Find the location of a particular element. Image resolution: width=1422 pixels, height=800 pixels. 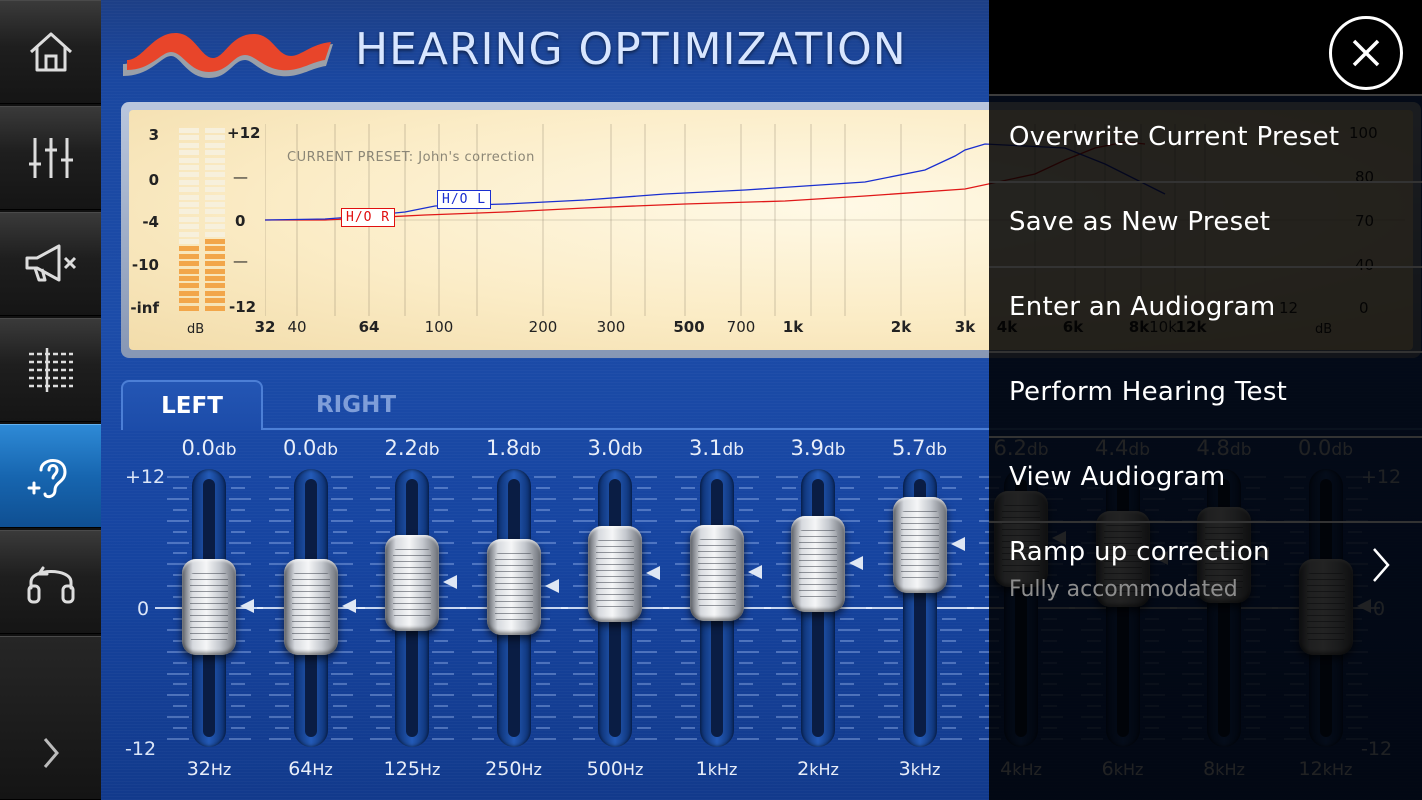

menu-item-ramp-up: Ramp up correction Fully accommodated is located at coordinates (1205, 568).